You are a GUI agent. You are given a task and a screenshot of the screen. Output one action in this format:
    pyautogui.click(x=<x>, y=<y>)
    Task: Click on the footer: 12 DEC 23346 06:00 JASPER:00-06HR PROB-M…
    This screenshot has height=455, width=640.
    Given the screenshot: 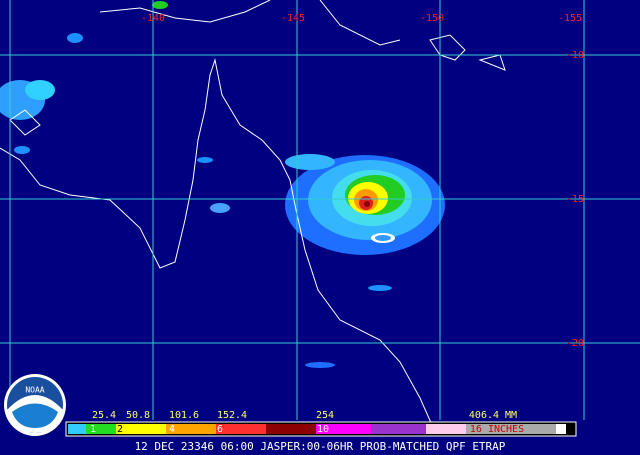 What is the action you would take?
    pyautogui.click(x=320, y=446)
    